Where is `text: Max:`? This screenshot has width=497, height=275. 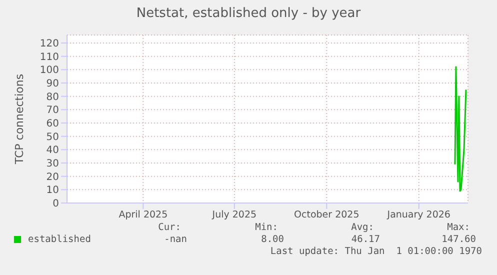
text: Max: is located at coordinates (458, 227).